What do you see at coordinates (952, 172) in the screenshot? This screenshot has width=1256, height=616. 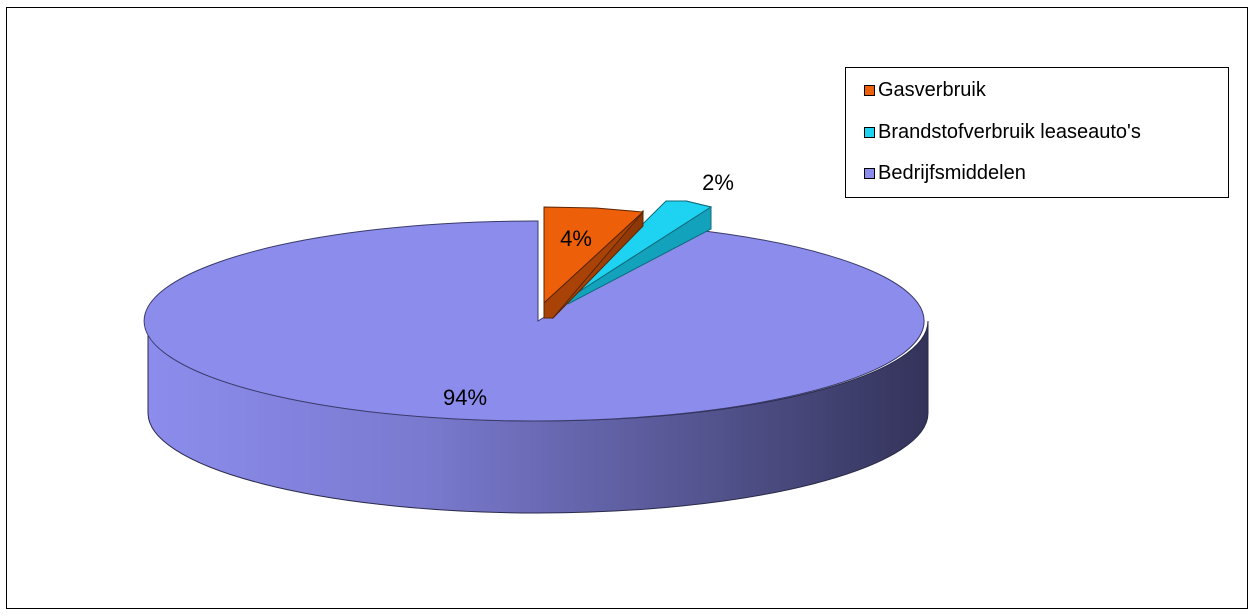 I see `legend-label-2: Bedrijfsmiddelen` at bounding box center [952, 172].